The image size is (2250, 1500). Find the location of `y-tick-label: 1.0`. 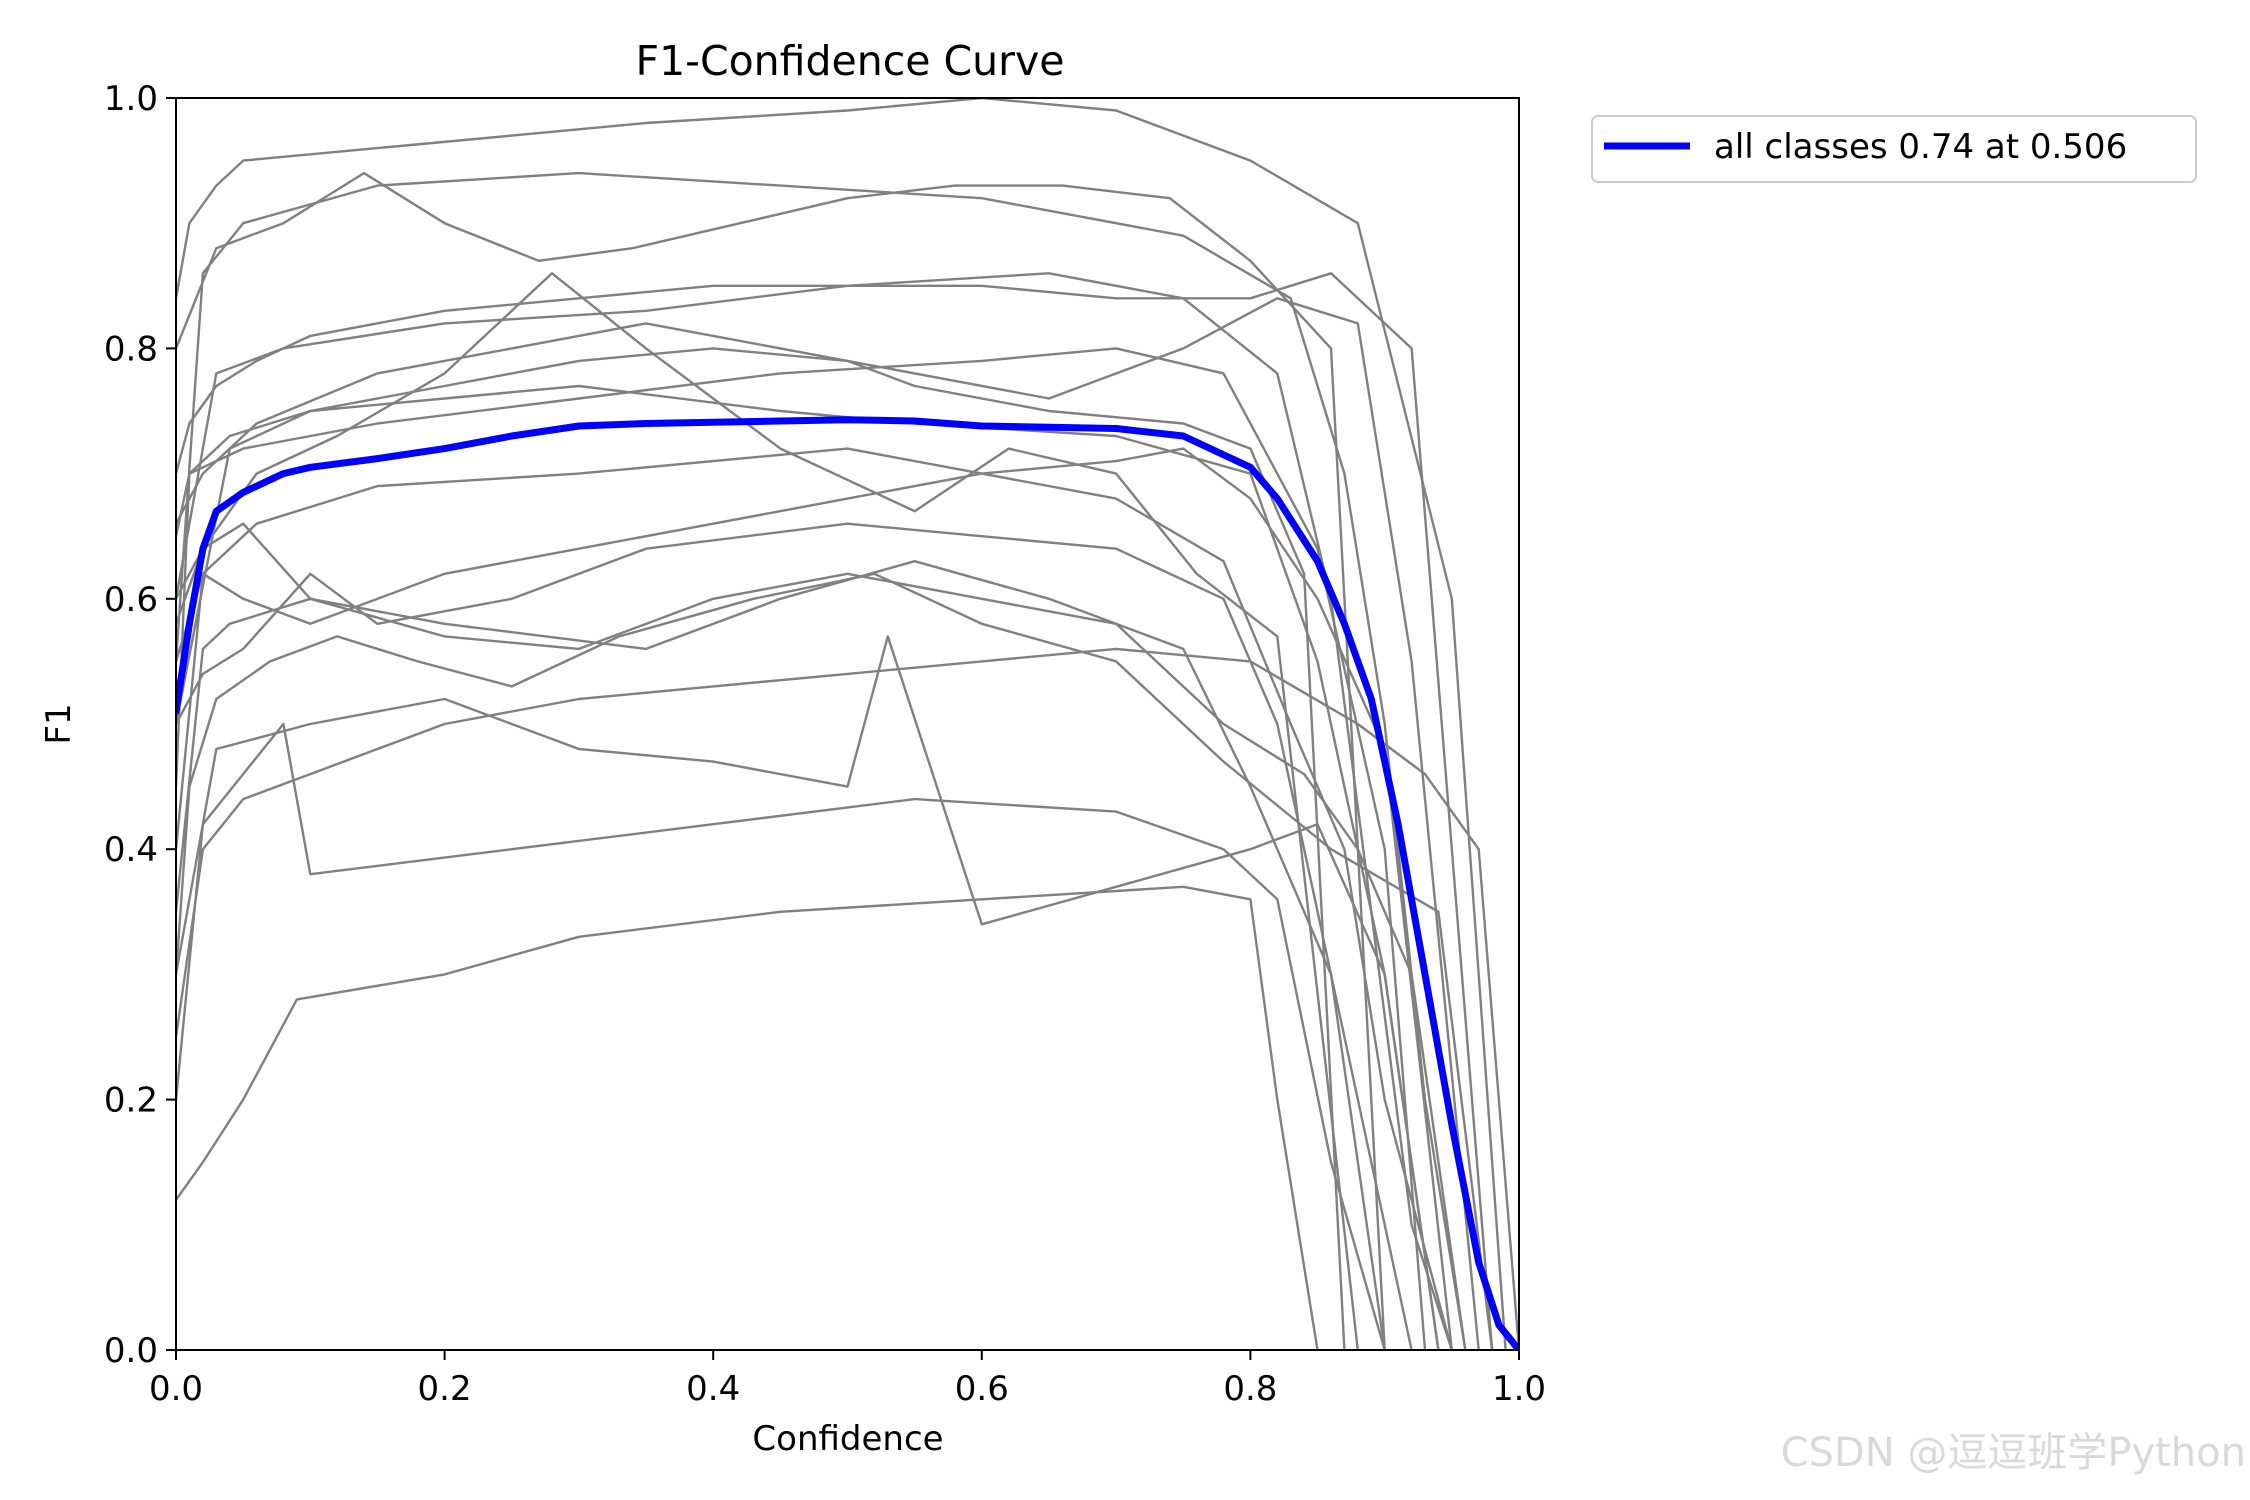

y-tick-label: 1.0 is located at coordinates (131, 99).